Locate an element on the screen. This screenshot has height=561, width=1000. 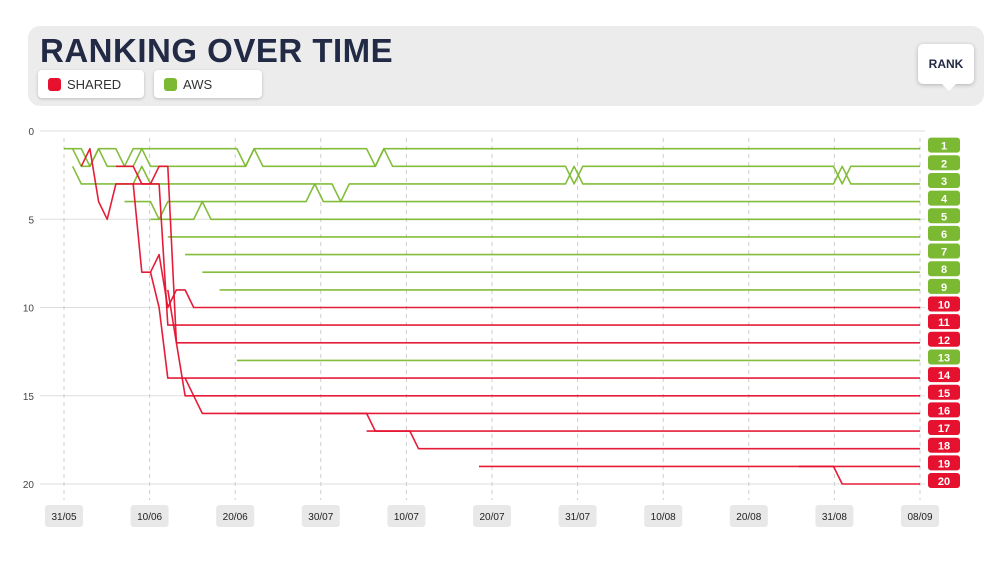
rank-badge-label: 7 is located at coordinates (944, 253).